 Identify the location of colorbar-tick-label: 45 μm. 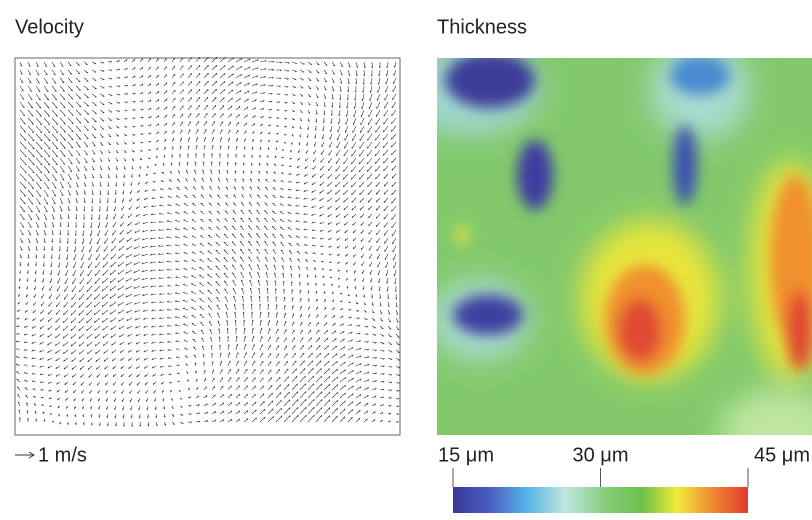
(782, 455).